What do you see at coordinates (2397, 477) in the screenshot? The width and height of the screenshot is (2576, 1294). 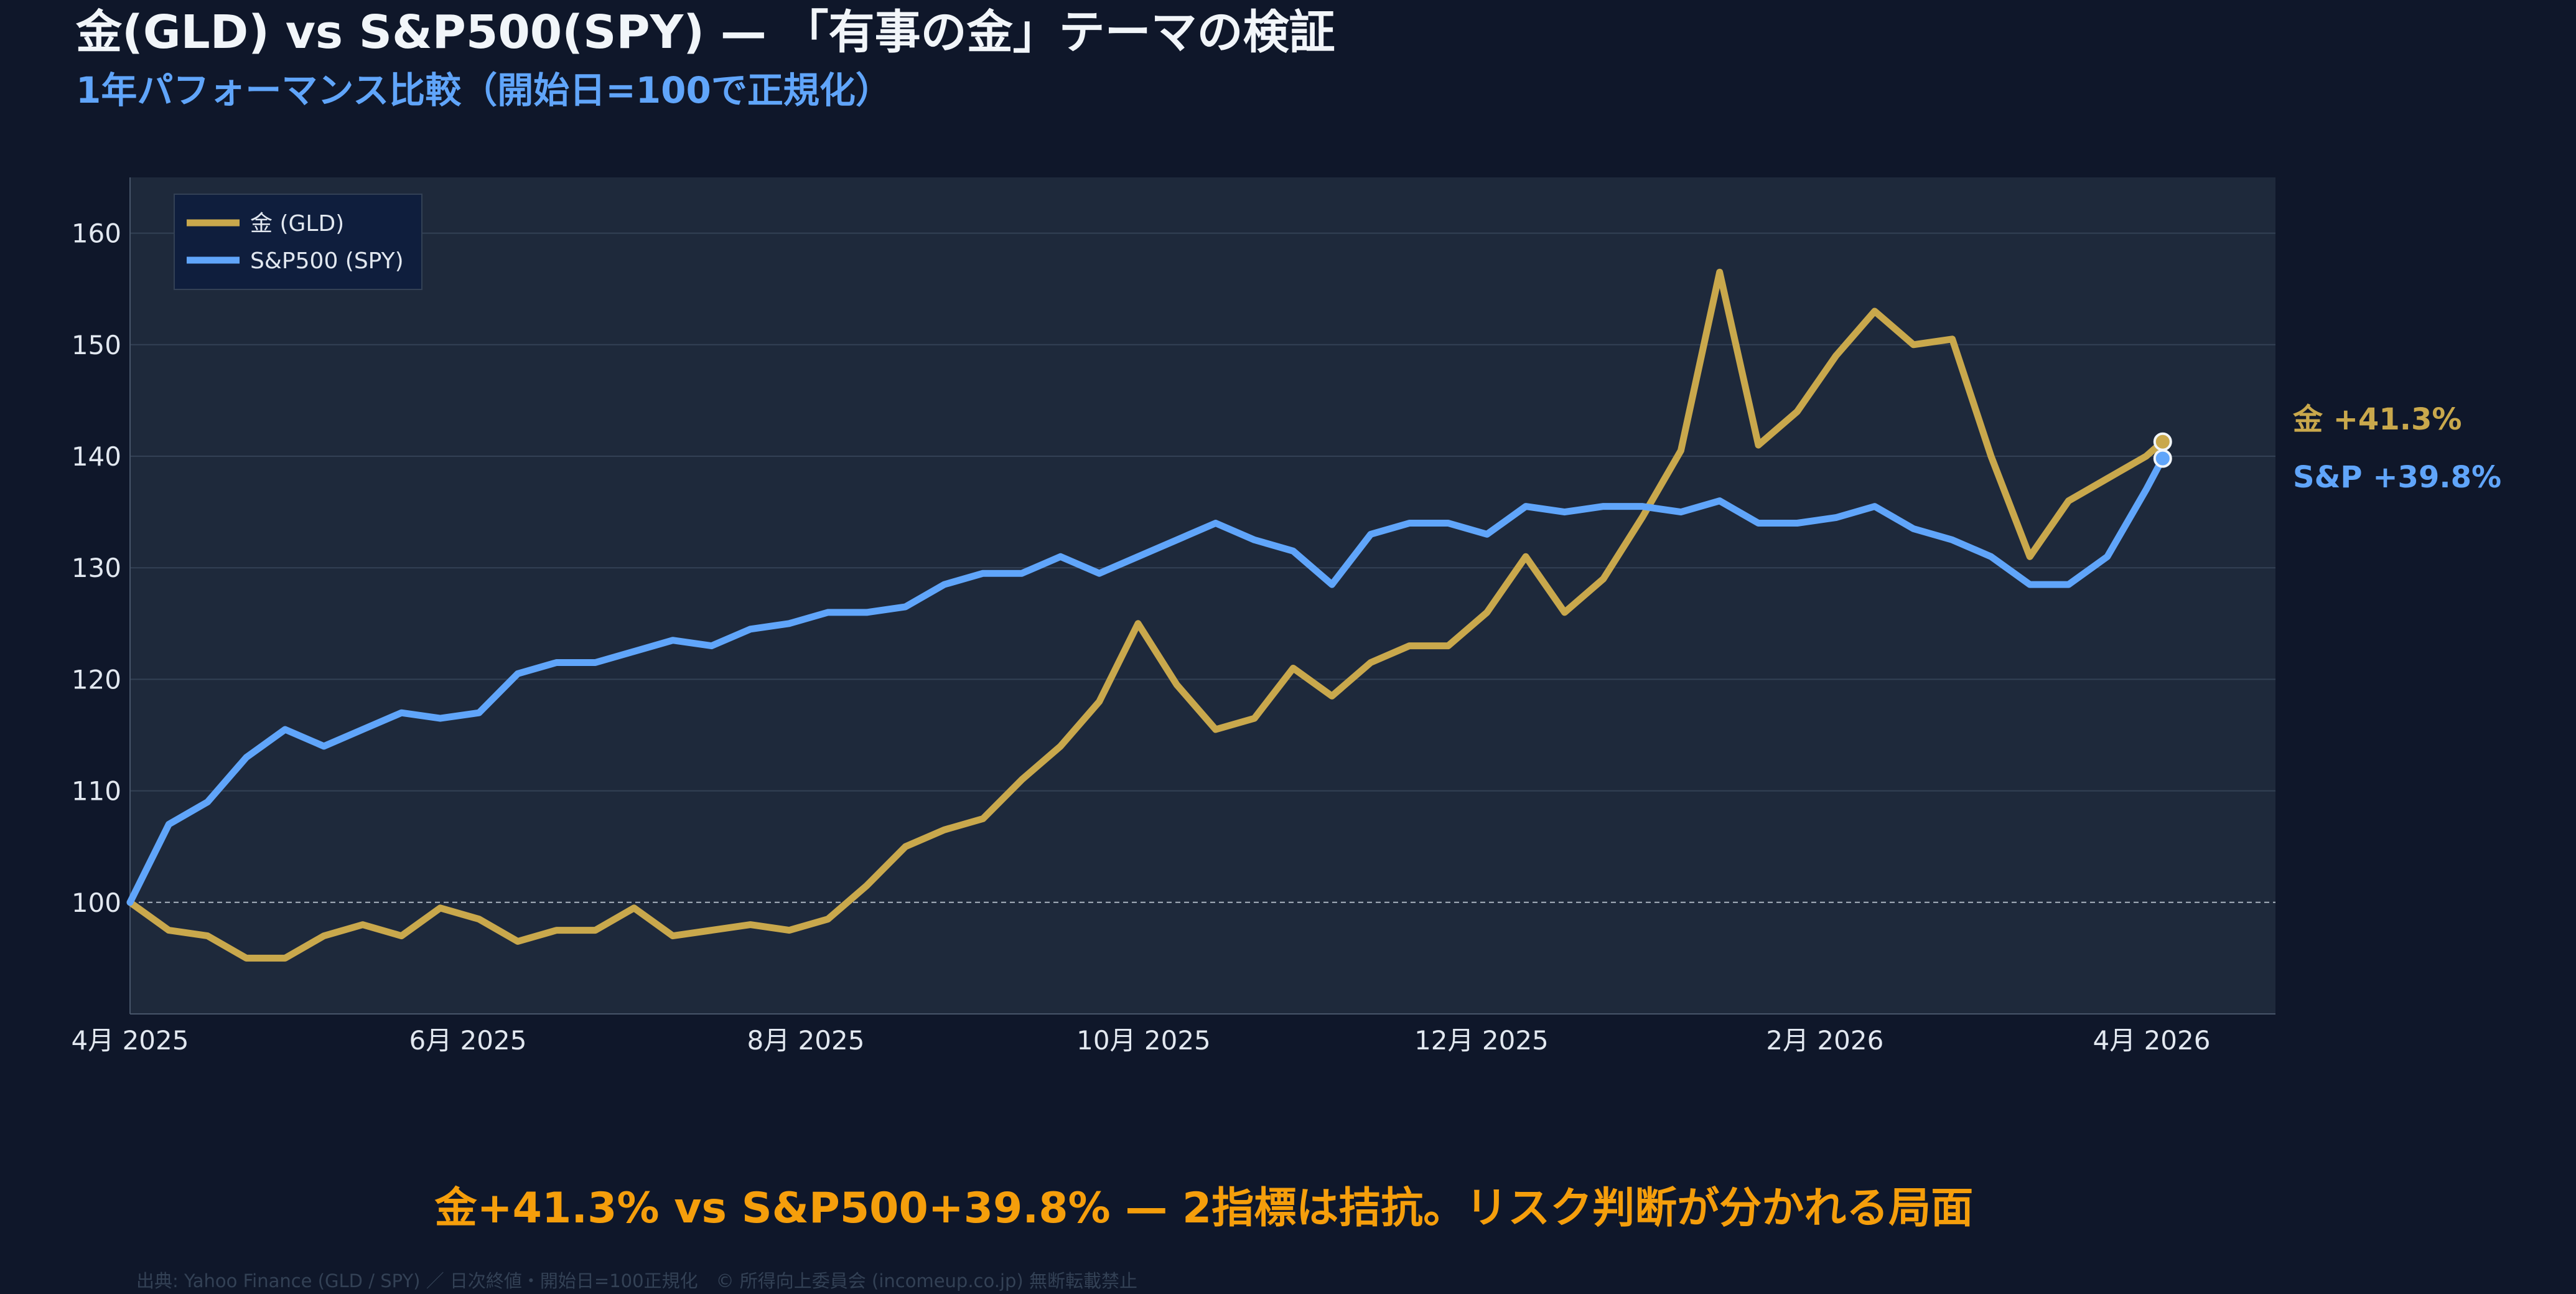 I see `end-label: S&P +39.8%` at bounding box center [2397, 477].